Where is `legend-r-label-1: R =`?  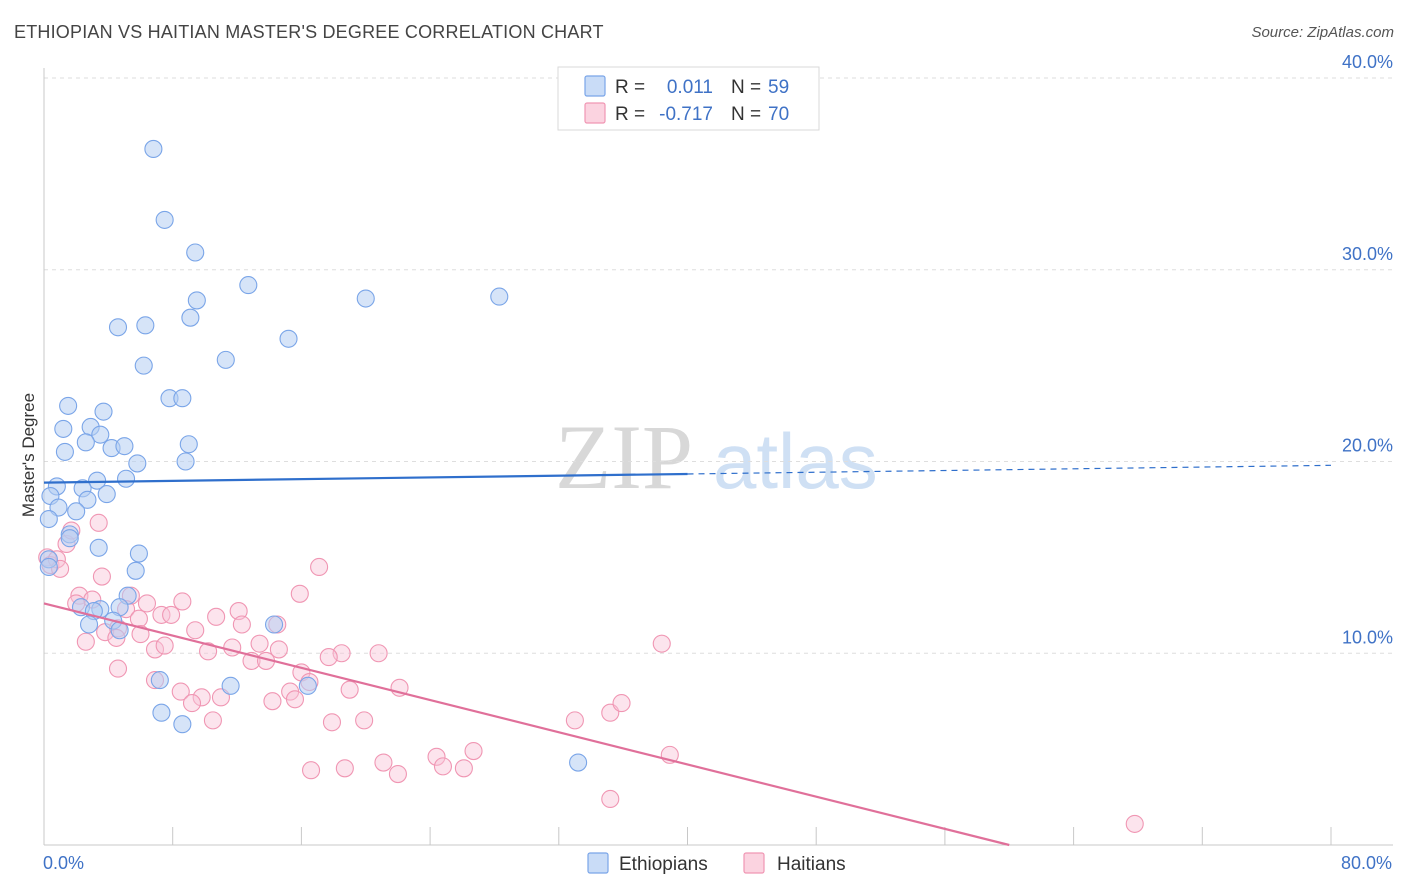
legend-r-label-1: R = is located at coordinates (630, 87).